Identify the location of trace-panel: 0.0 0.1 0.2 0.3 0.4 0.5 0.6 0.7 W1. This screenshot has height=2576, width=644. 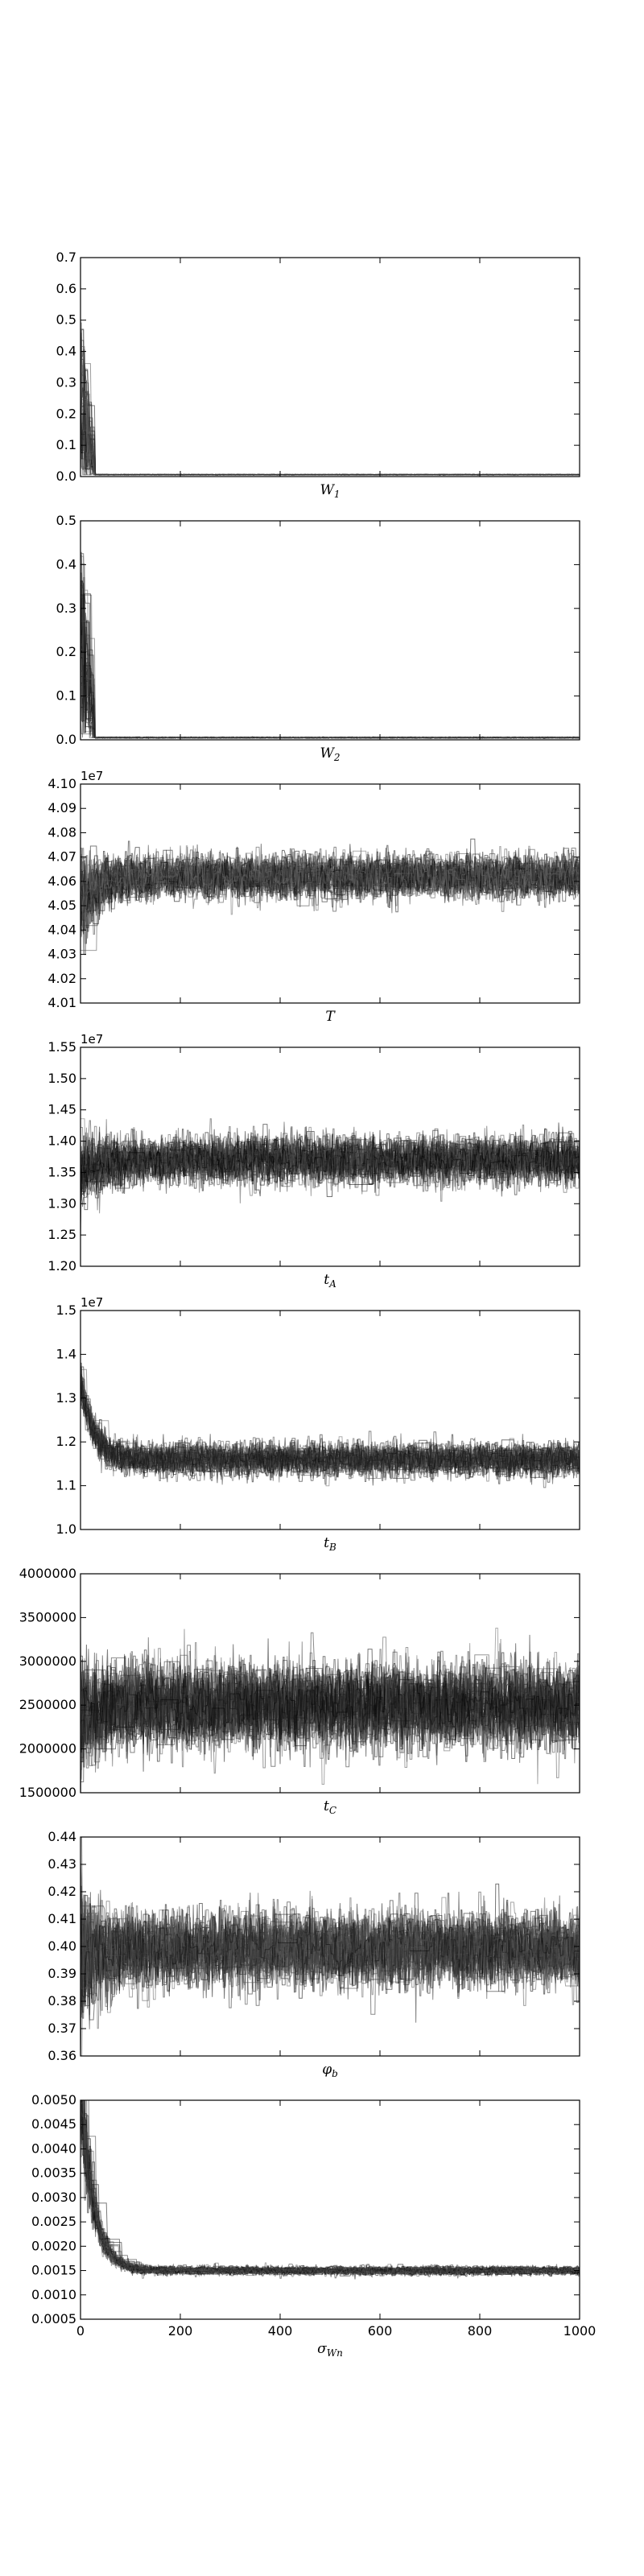
(318, 375).